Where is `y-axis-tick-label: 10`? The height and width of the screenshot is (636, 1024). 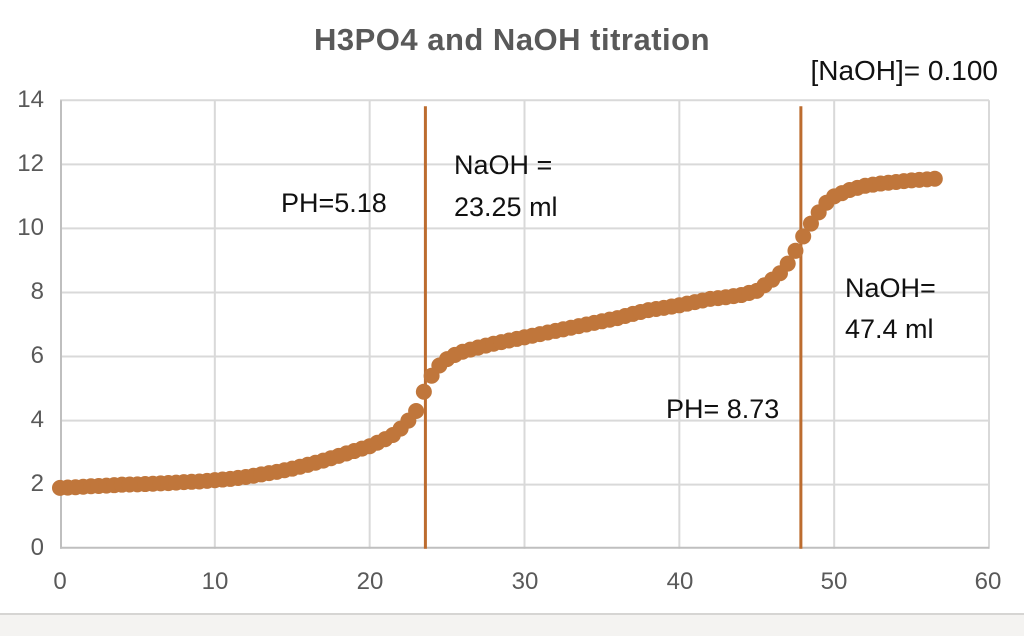 y-axis-tick-label: 10 is located at coordinates (30, 227).